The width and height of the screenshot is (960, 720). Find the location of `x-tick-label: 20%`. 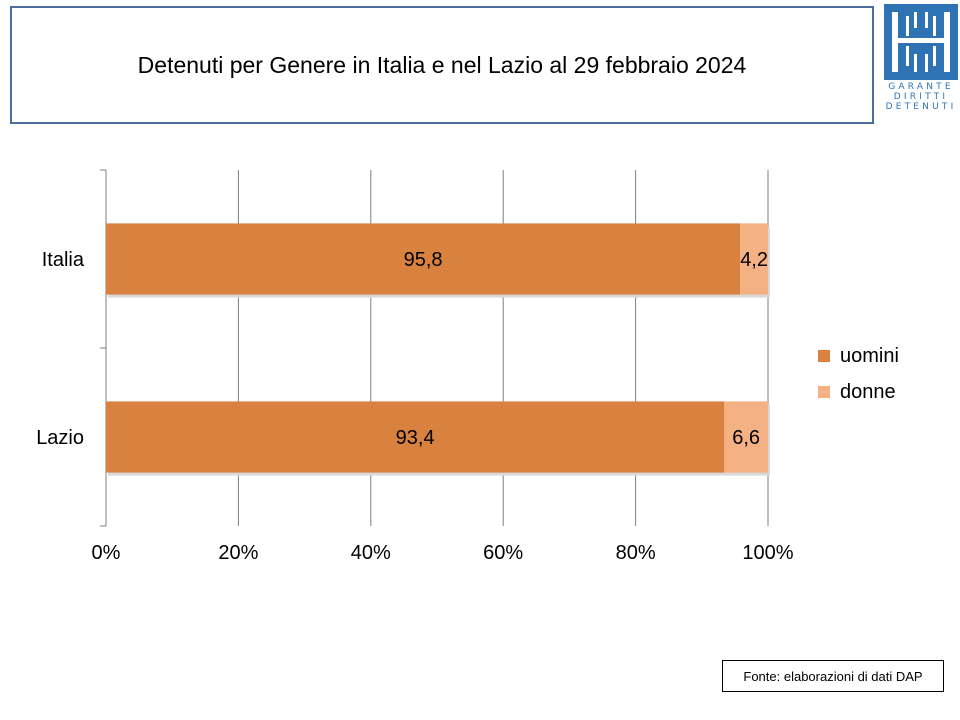

x-tick-label: 20% is located at coordinates (238, 553).